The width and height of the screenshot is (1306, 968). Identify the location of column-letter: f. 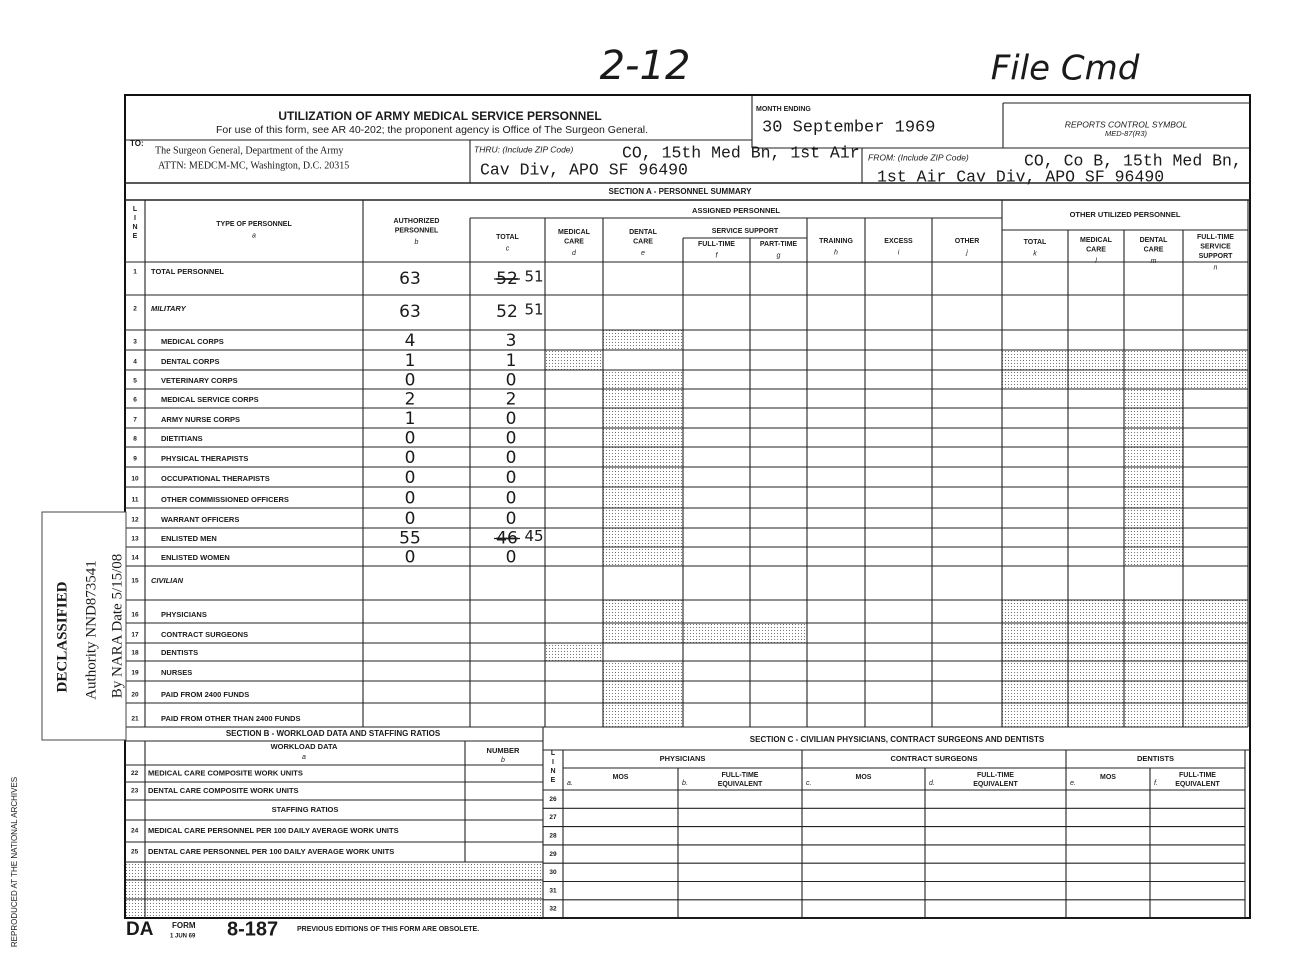
(717, 255).